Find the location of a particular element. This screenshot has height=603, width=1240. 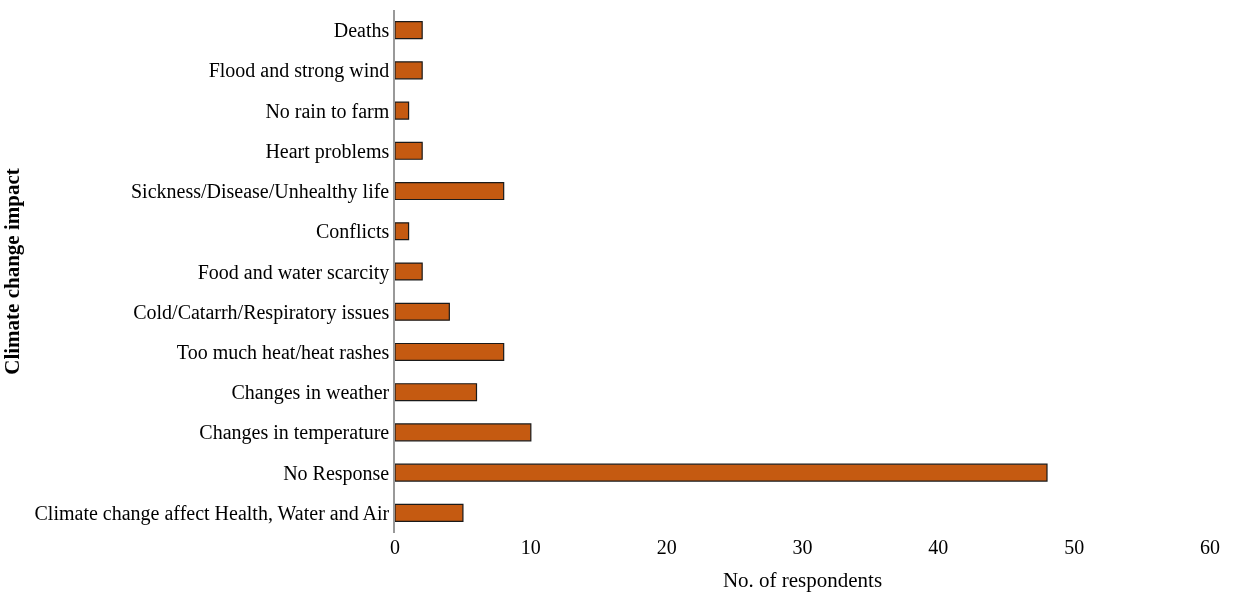

y-tick-label: Too much heat/heat rashes is located at coordinates (283, 351).